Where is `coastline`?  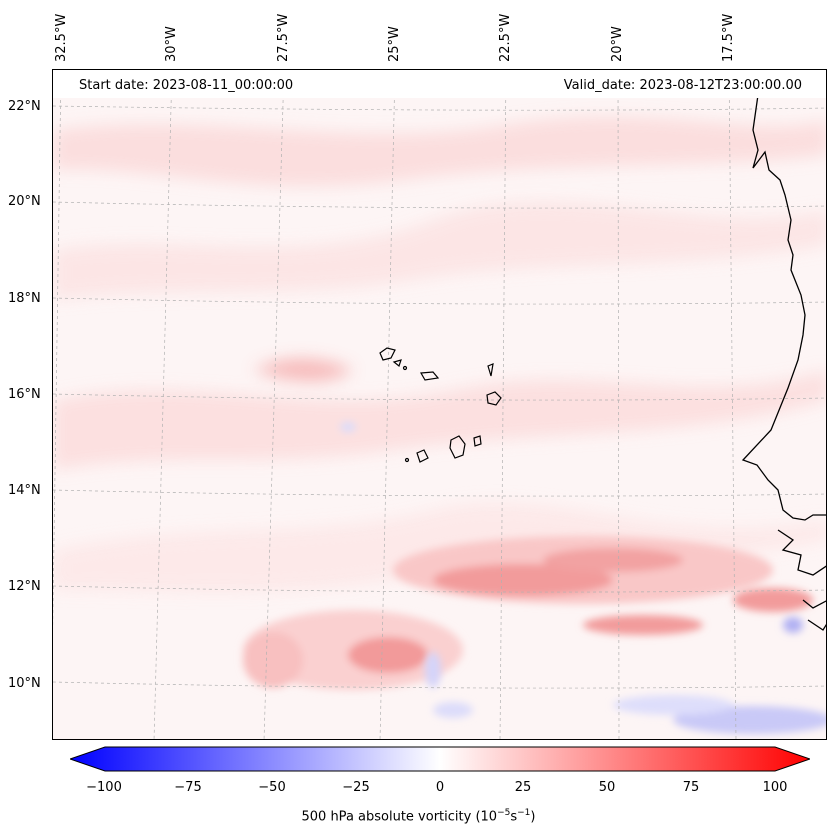
coastline is located at coordinates (783, 362).